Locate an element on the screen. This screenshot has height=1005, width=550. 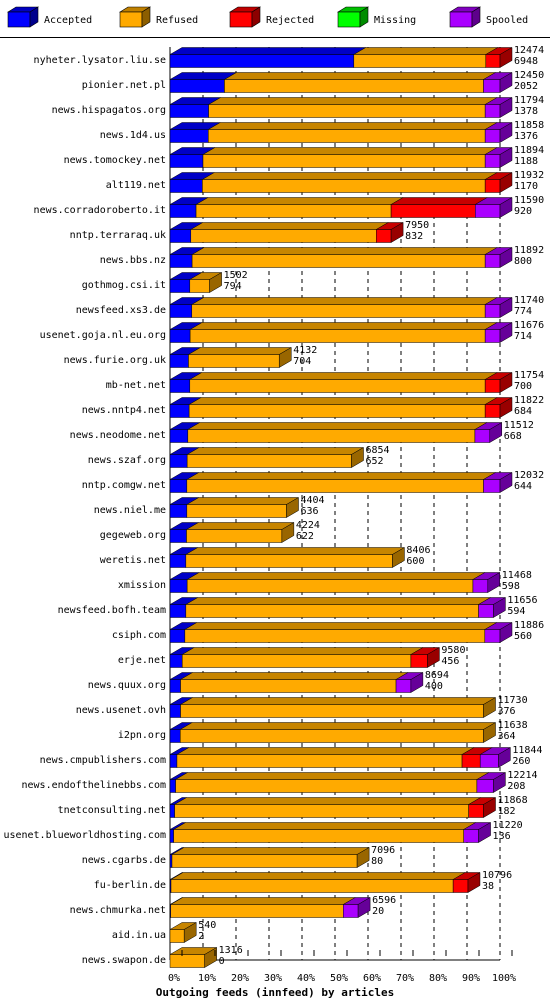
row-total-label: 12450 is located at coordinates (529, 75).